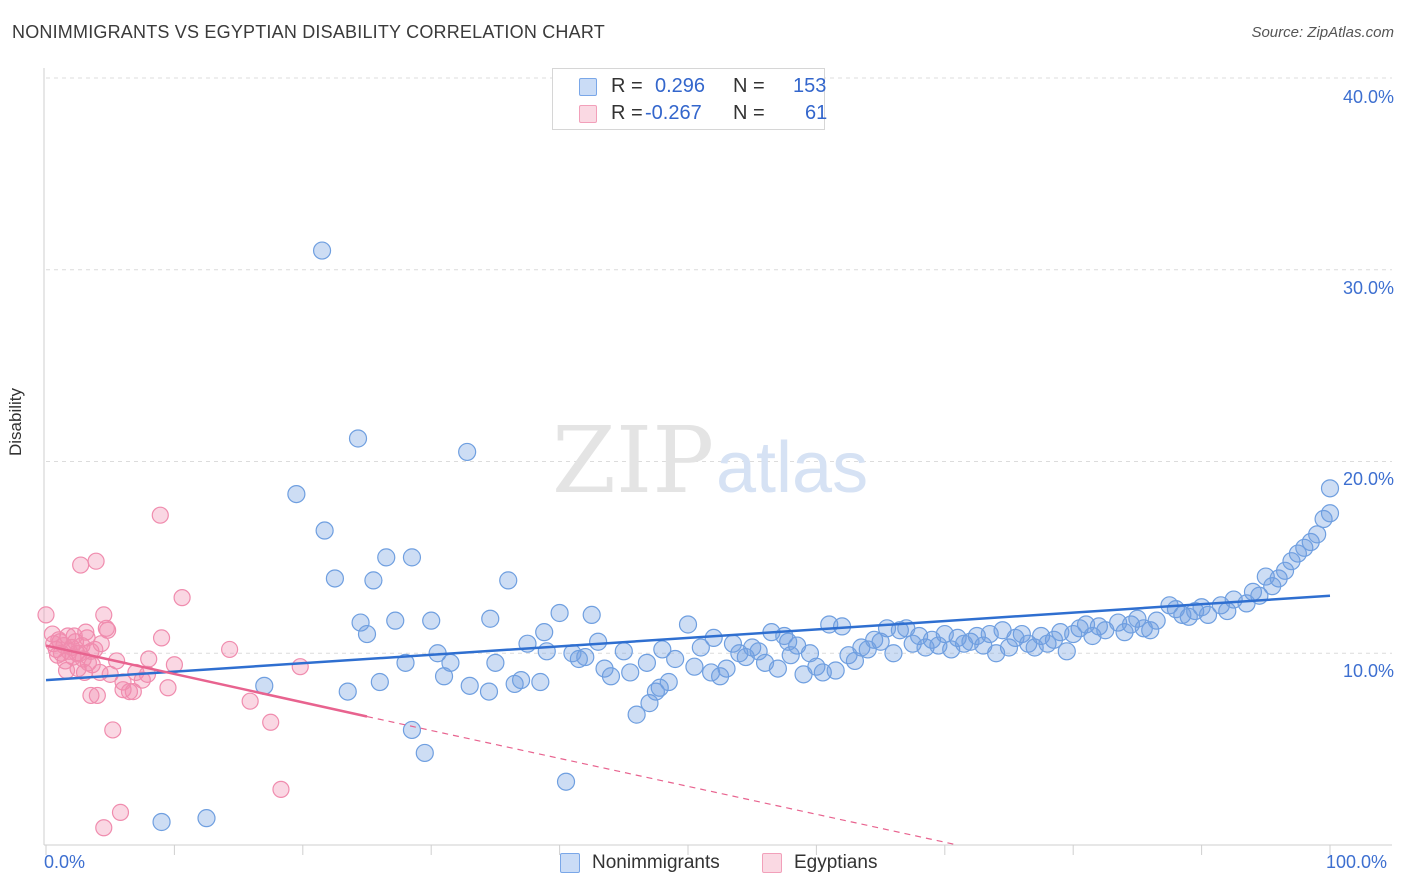 The image size is (1406, 892). I want to click on y-axis-label: Disability, so click(15, 421).